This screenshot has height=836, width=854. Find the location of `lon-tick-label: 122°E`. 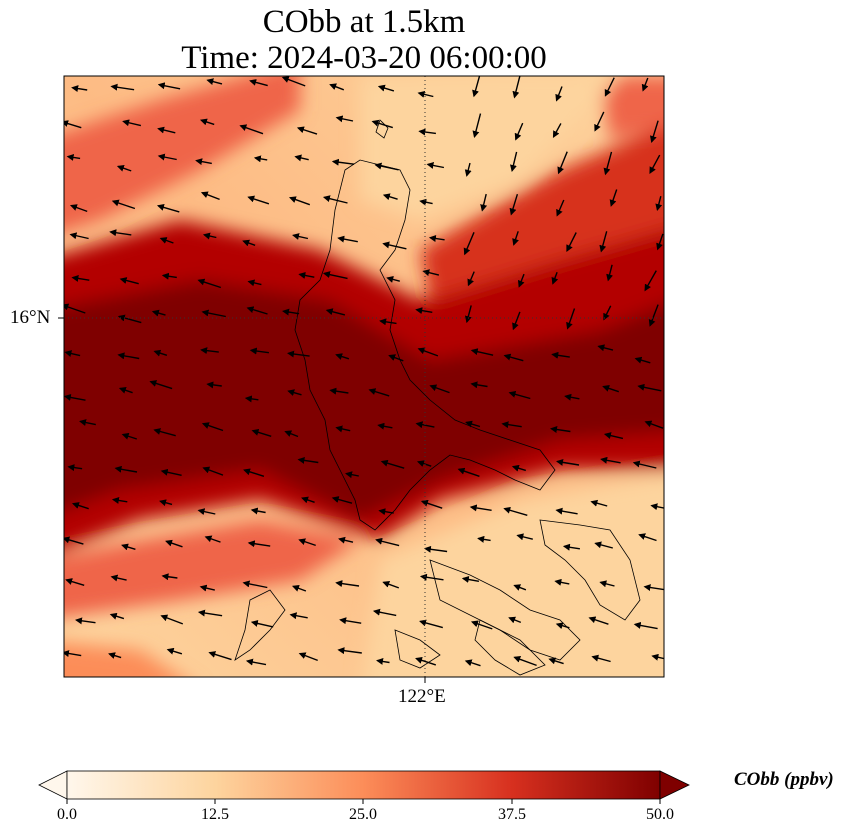

lon-tick-label: 122°E is located at coordinates (422, 696).